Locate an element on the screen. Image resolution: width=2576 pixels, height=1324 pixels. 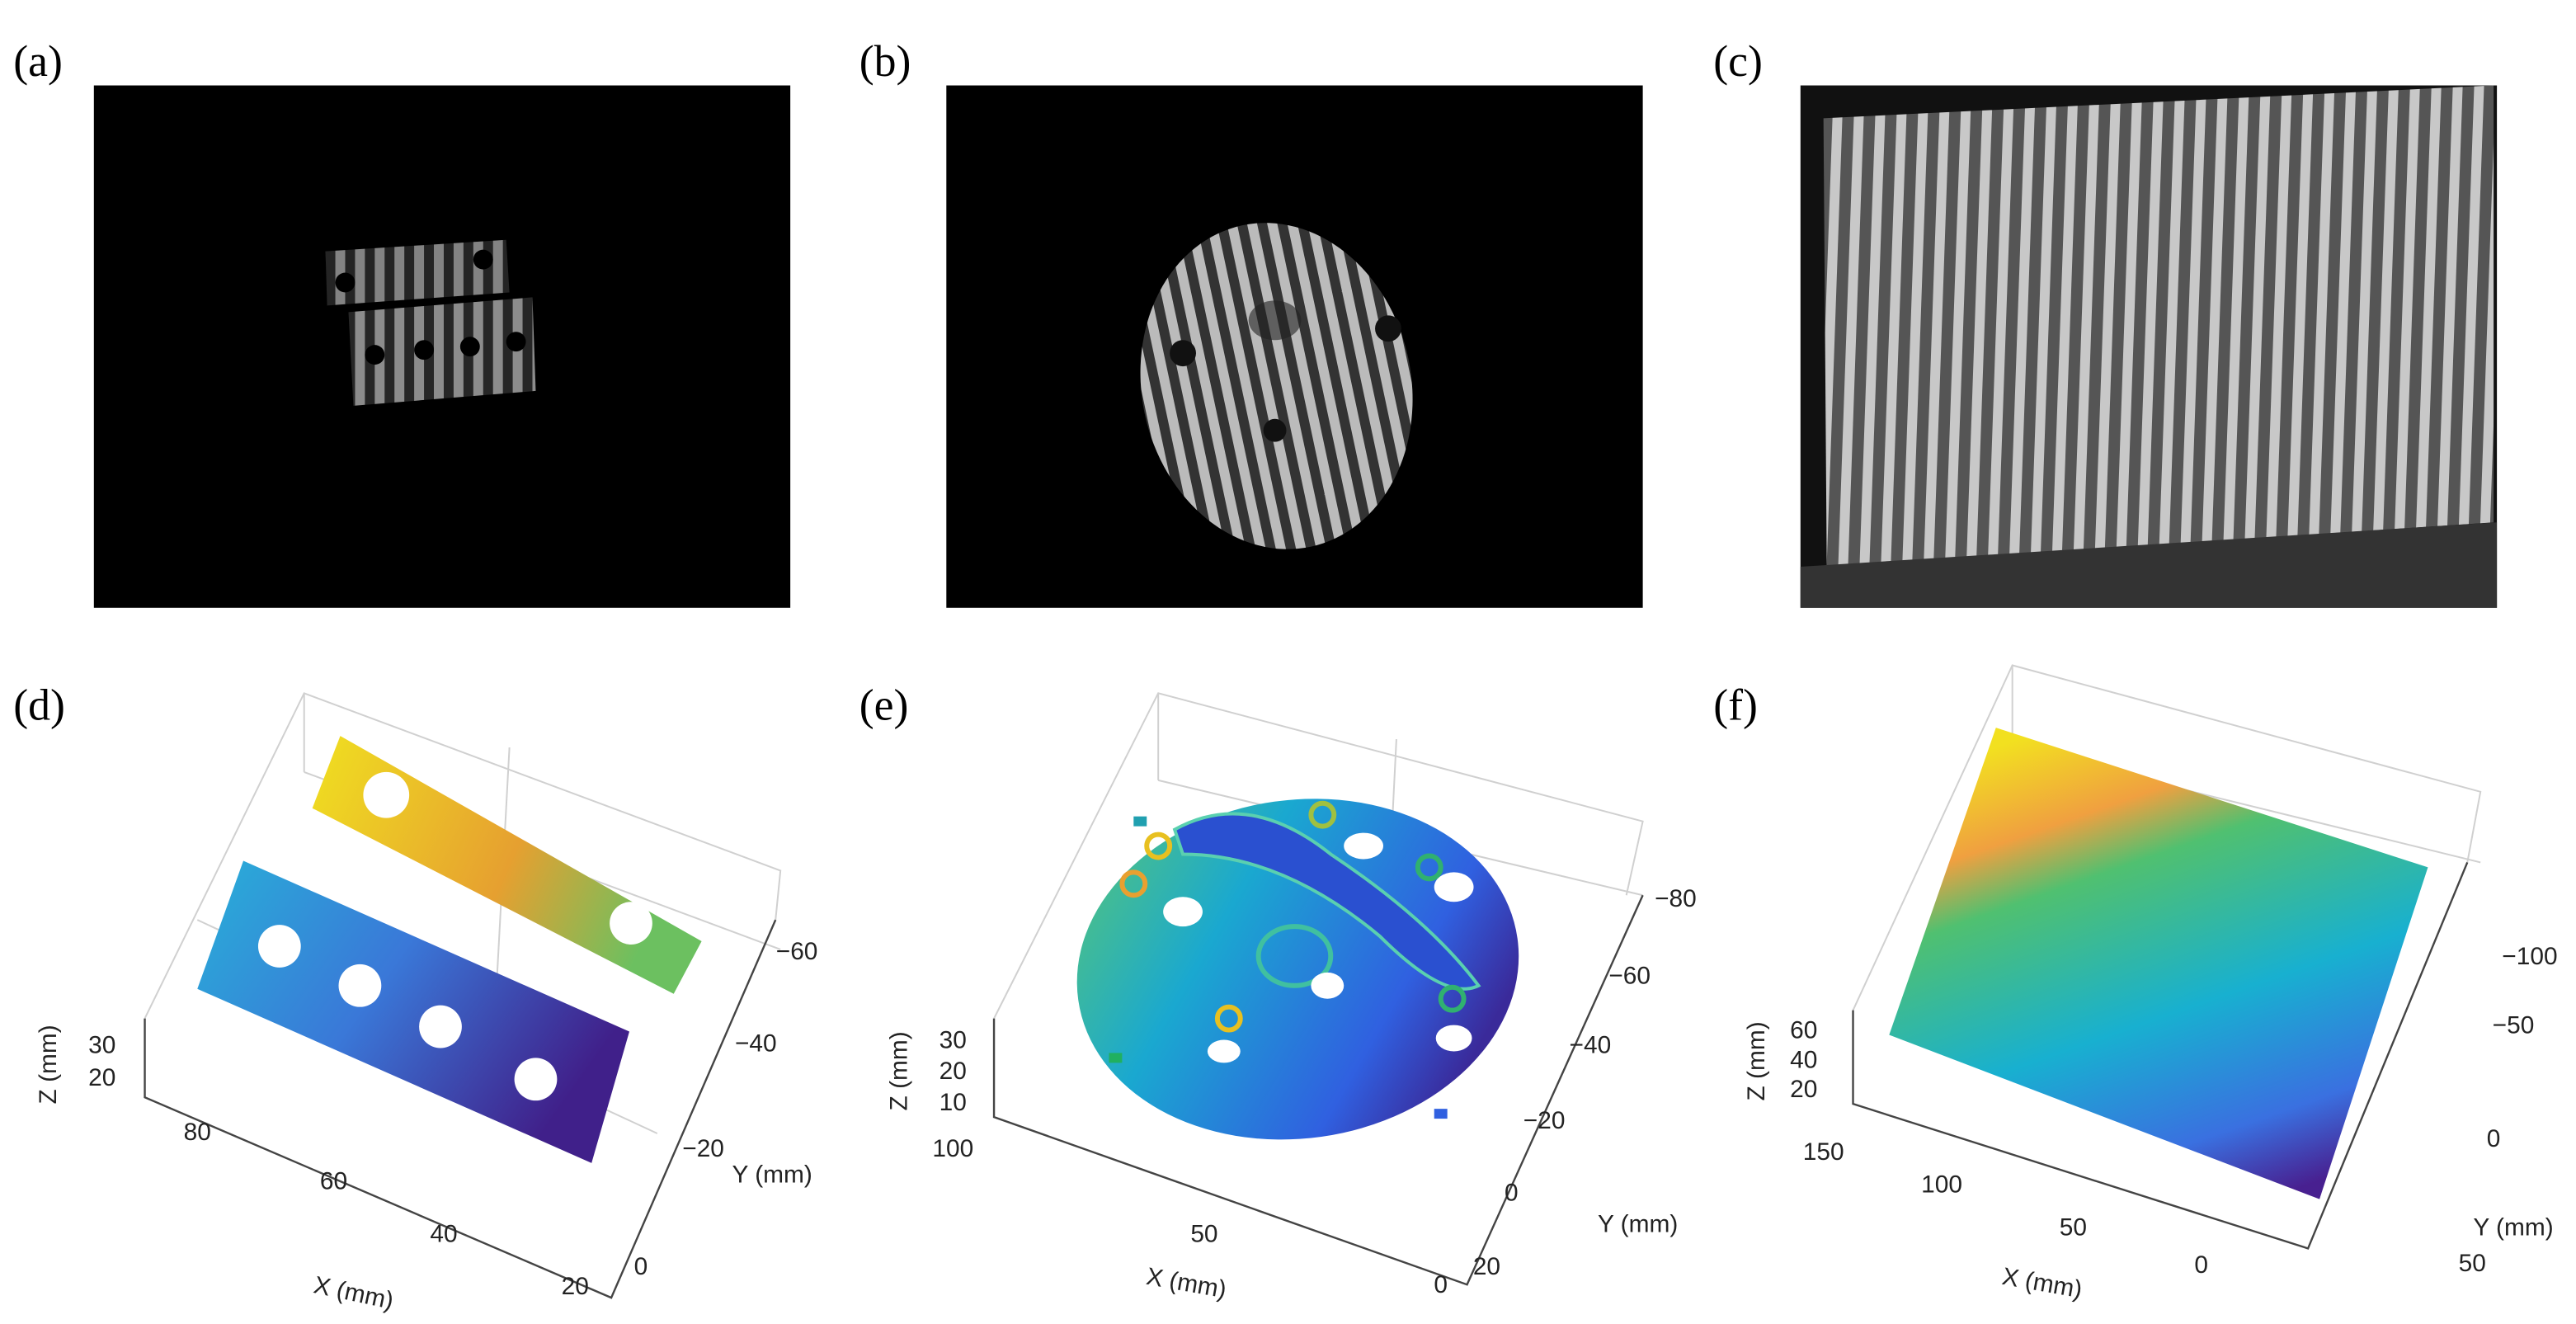
z-tick-label: 60 is located at coordinates (1803, 1030).